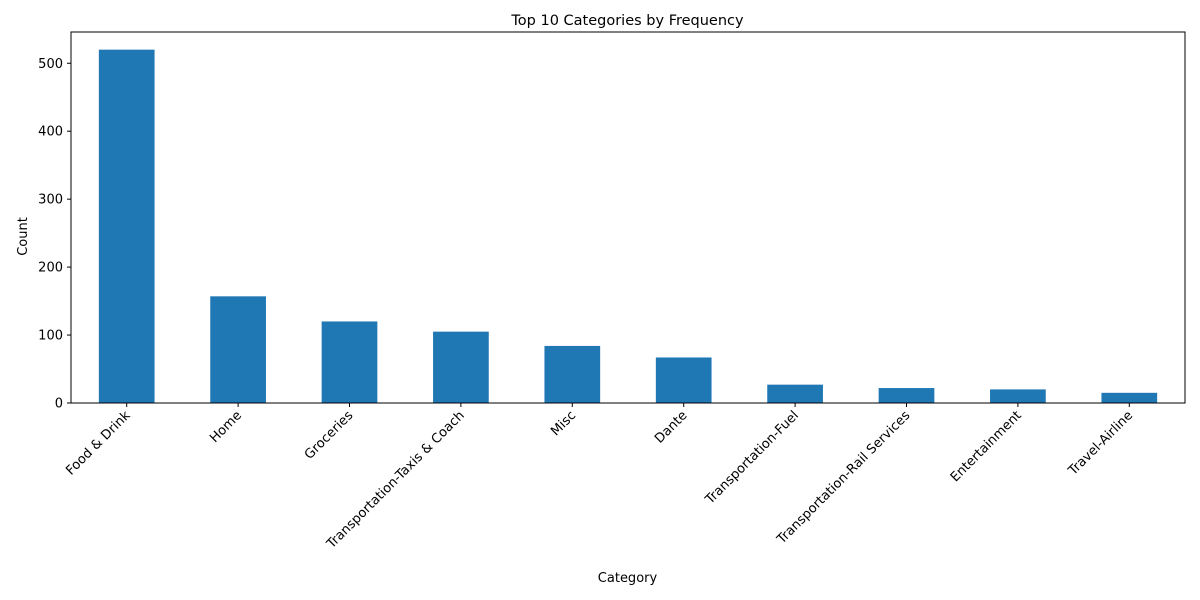  What do you see at coordinates (23, 236) in the screenshot?
I see `y-axis-label: Count` at bounding box center [23, 236].